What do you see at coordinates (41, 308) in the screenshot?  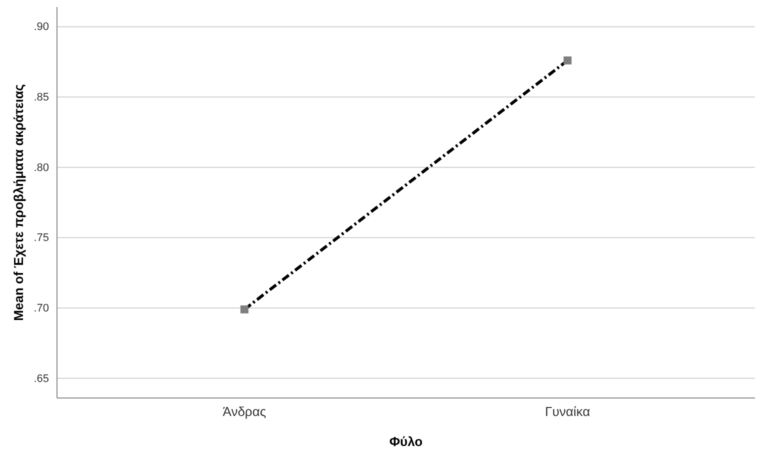 I see `y-tick-label: .70` at bounding box center [41, 308].